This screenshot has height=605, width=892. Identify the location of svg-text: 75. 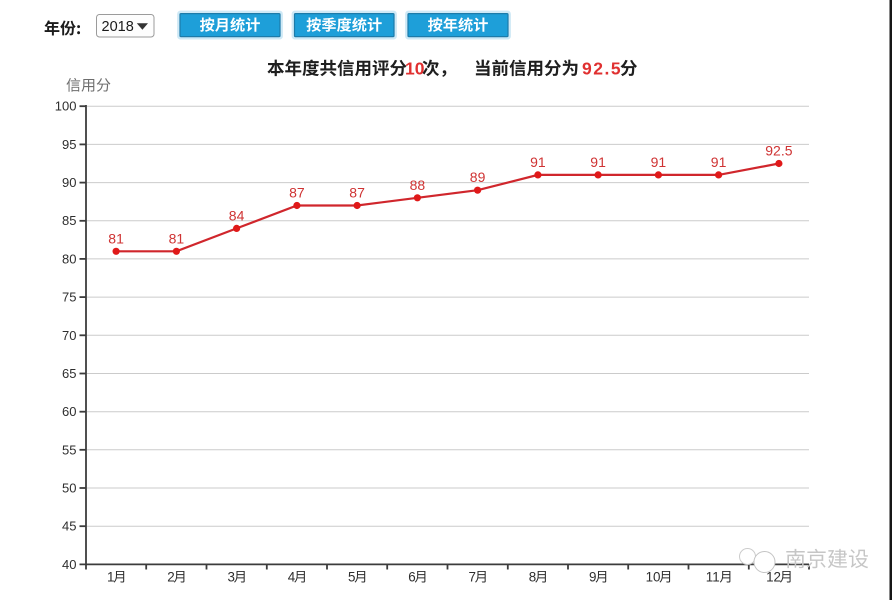
(69, 297).